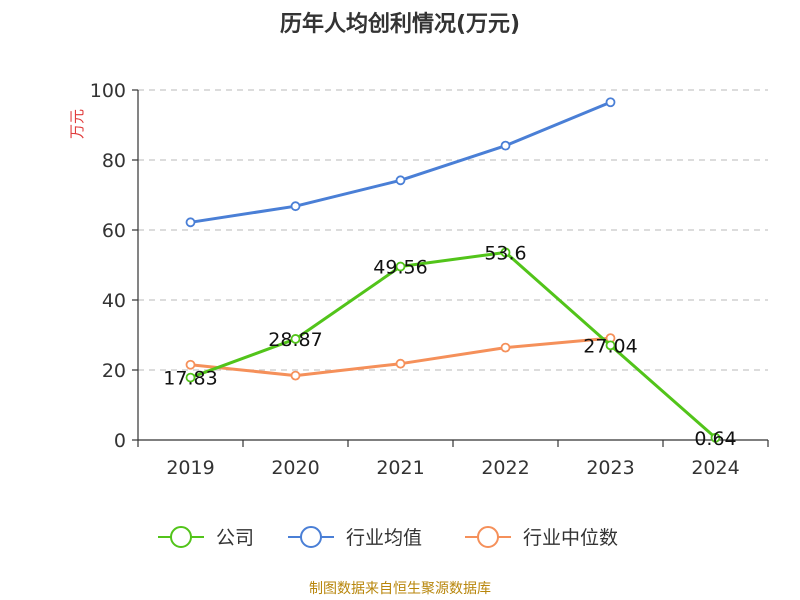 The height and width of the screenshot is (600, 800). What do you see at coordinates (505, 347) in the screenshot?
I see `point-行业中位数-2022` at bounding box center [505, 347].